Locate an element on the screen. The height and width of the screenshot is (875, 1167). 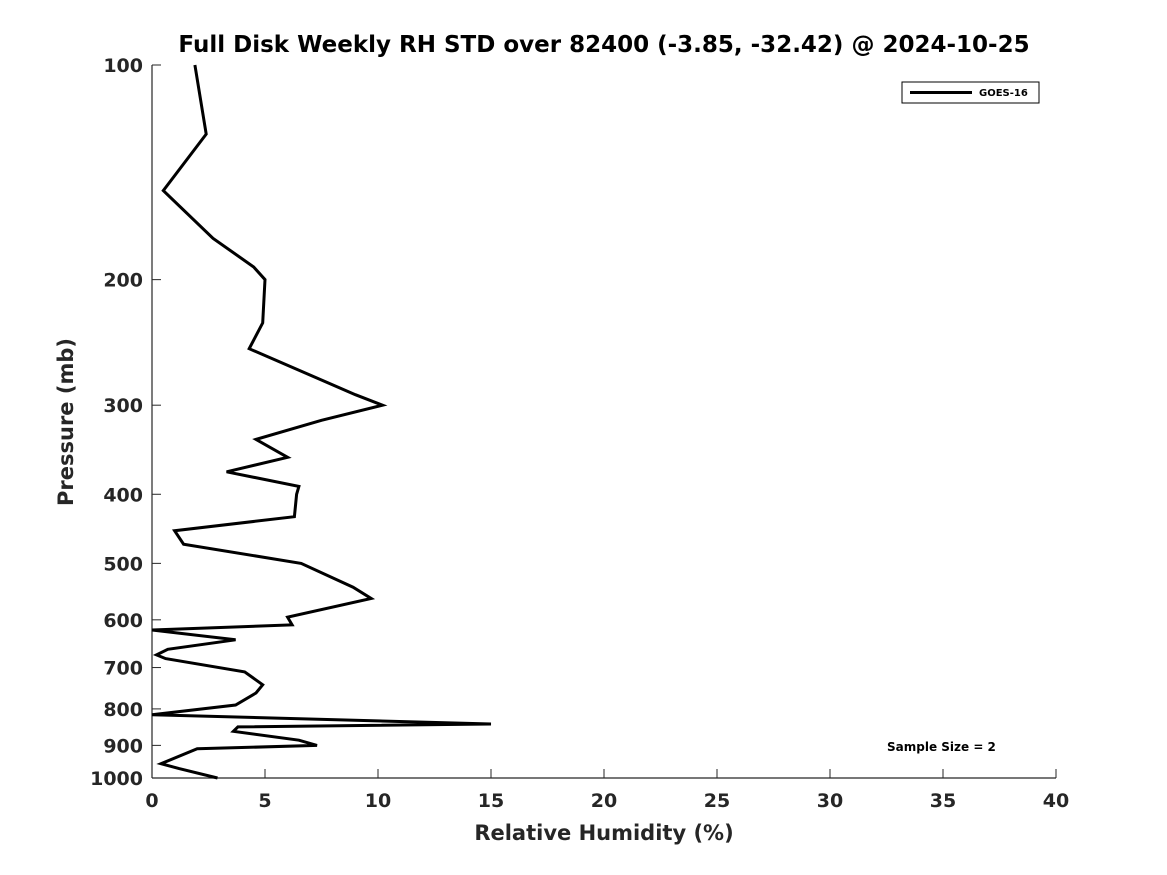
y-tick-label: 500 is located at coordinates (123, 564).